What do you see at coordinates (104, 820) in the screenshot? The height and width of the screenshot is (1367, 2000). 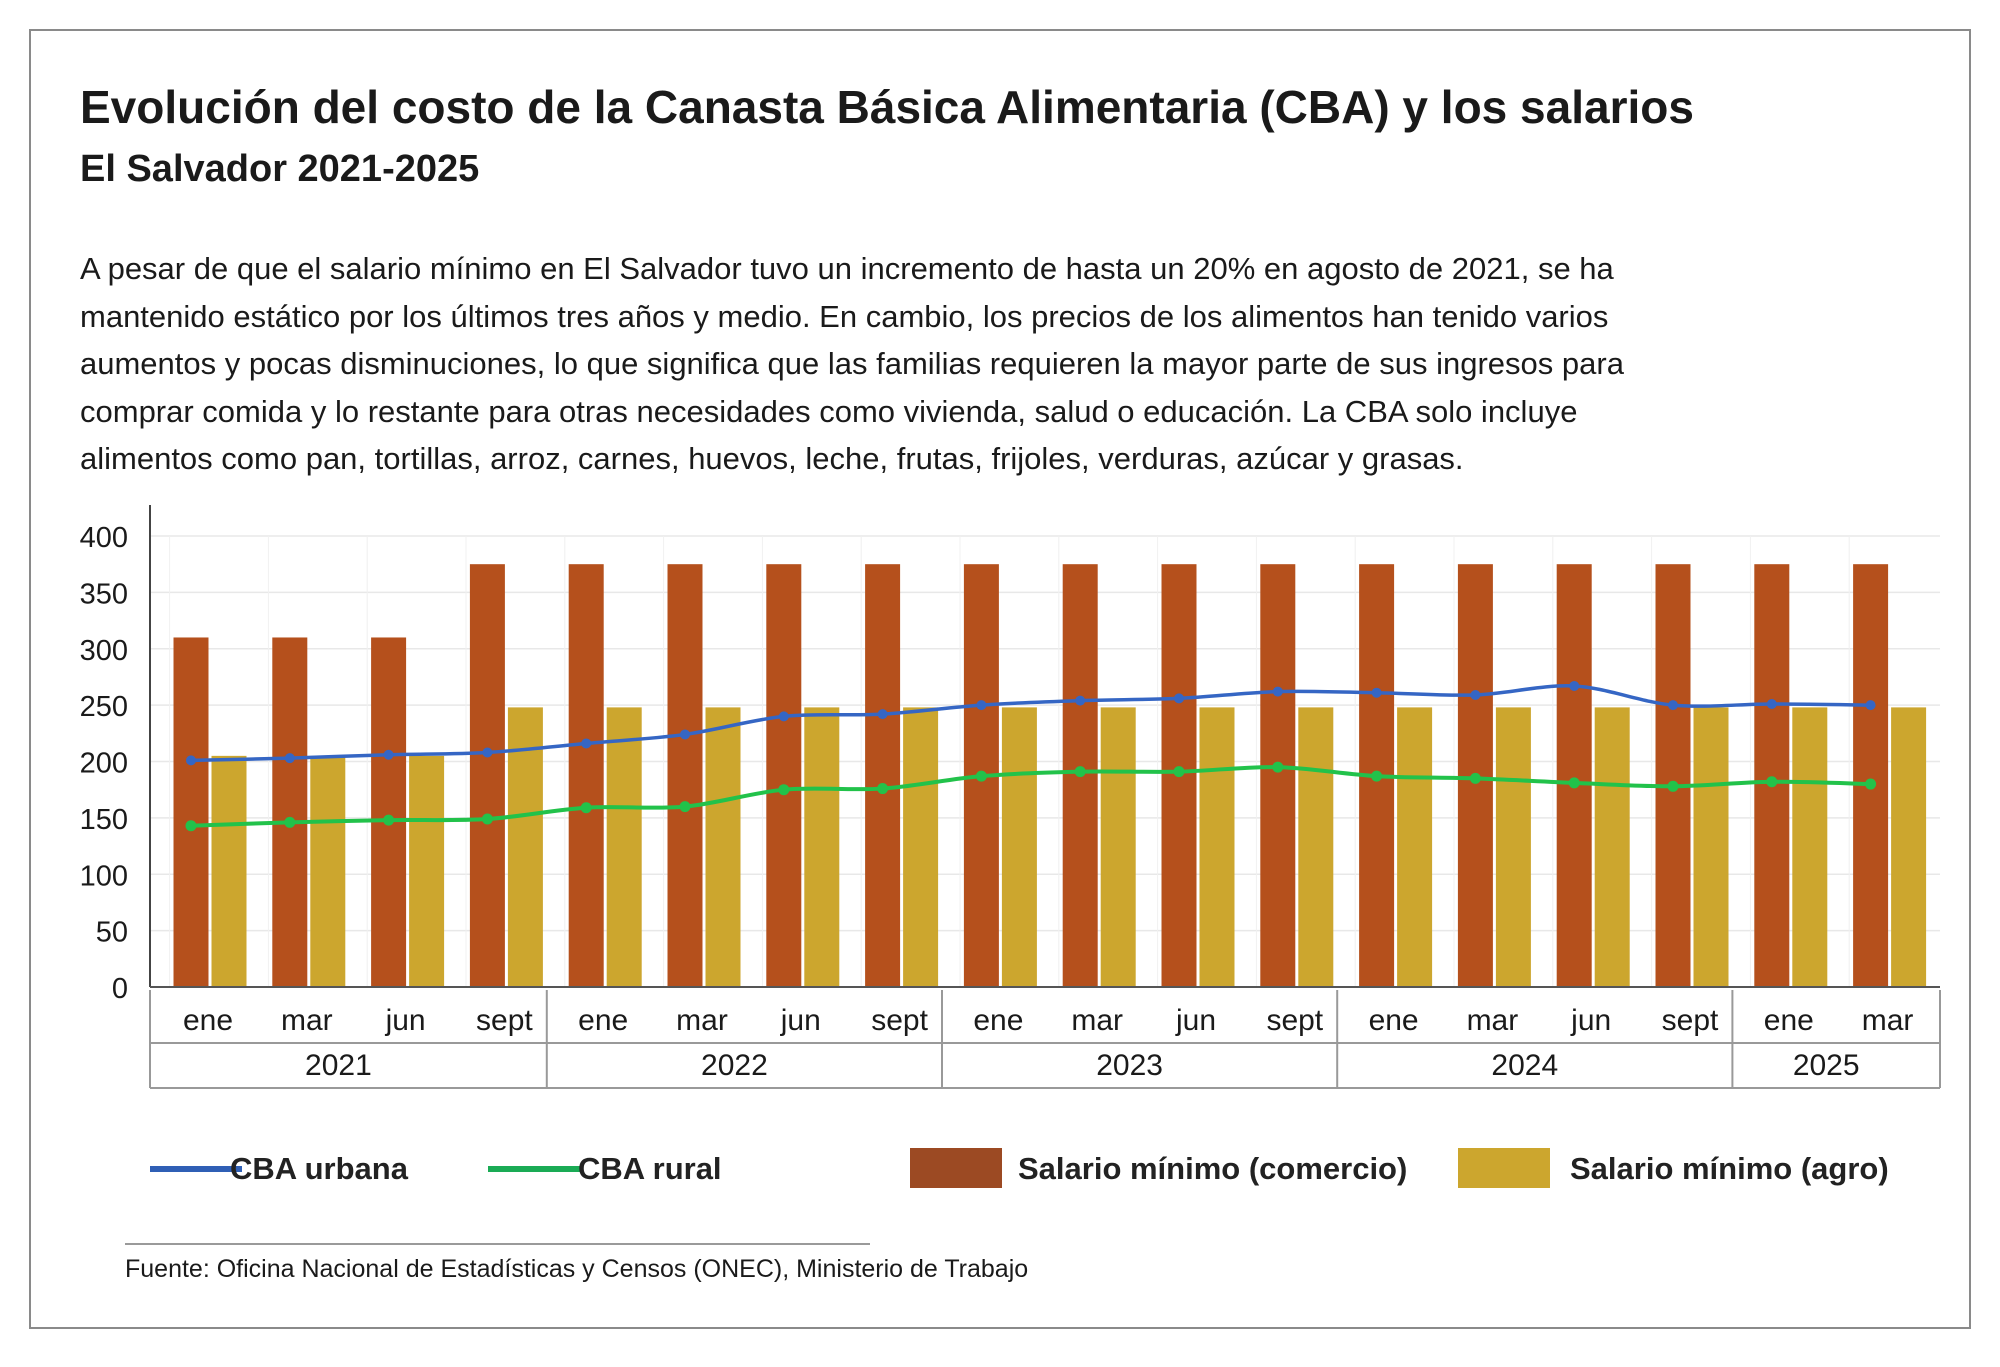 I see `y-tick-label: 150` at bounding box center [104, 820].